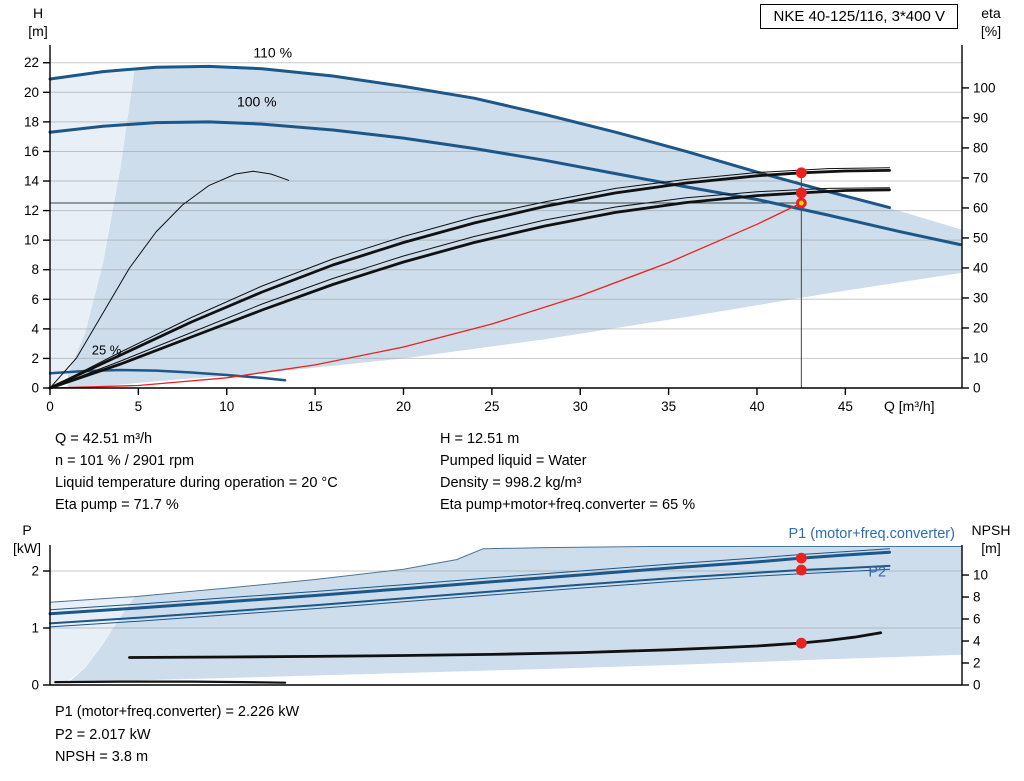 Image resolution: width=1024 pixels, height=781 pixels. I want to click on speed-curve-100pct, so click(505, 183).